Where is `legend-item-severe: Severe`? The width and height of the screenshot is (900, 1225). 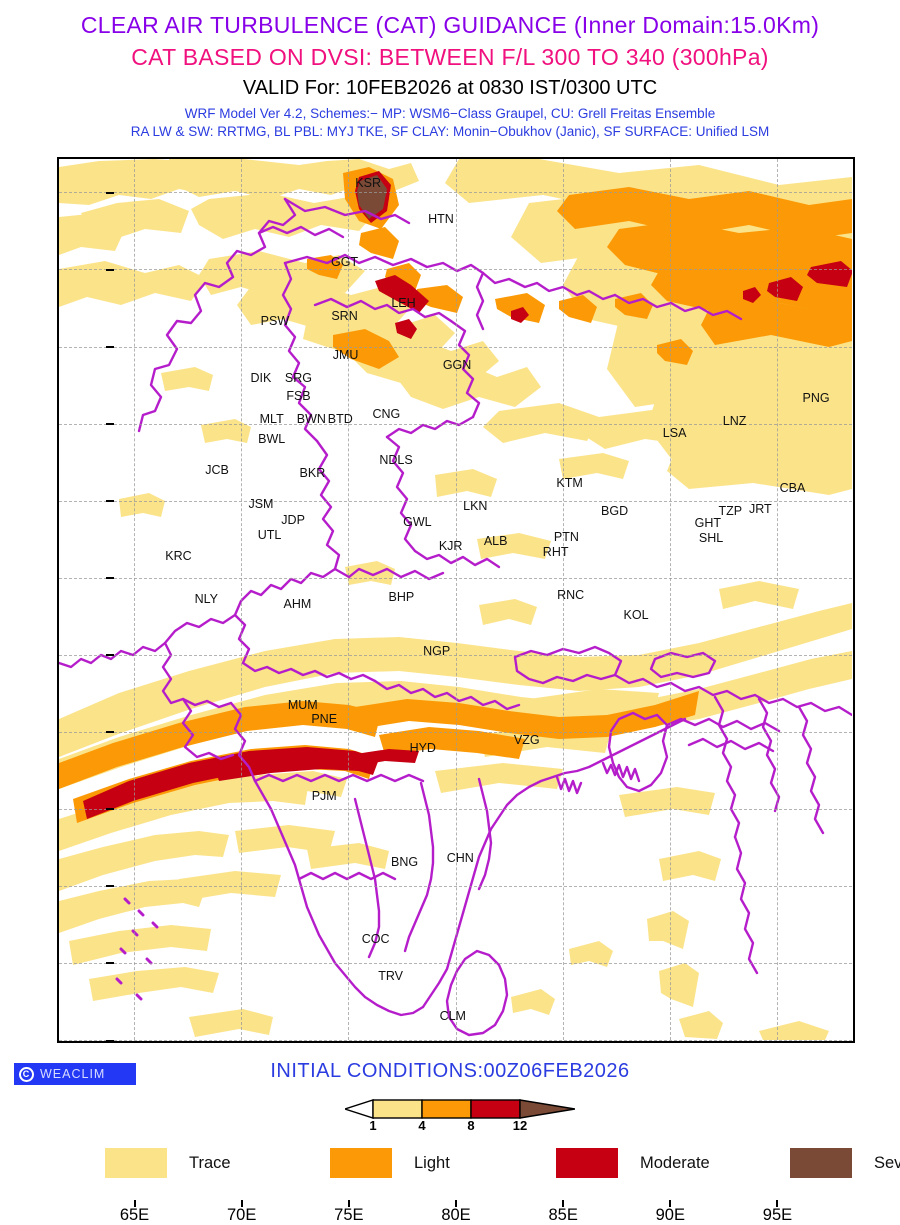 legend-item-severe: Severe is located at coordinates (845, 1163).